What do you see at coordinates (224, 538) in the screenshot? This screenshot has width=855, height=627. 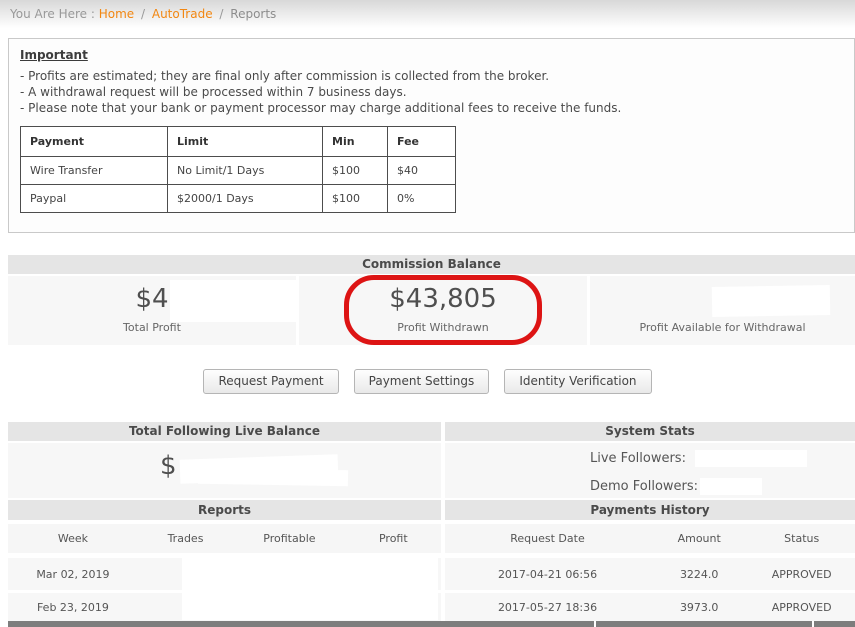 I see `reports-table-header-row: Week Trades Profitable Profit` at bounding box center [224, 538].